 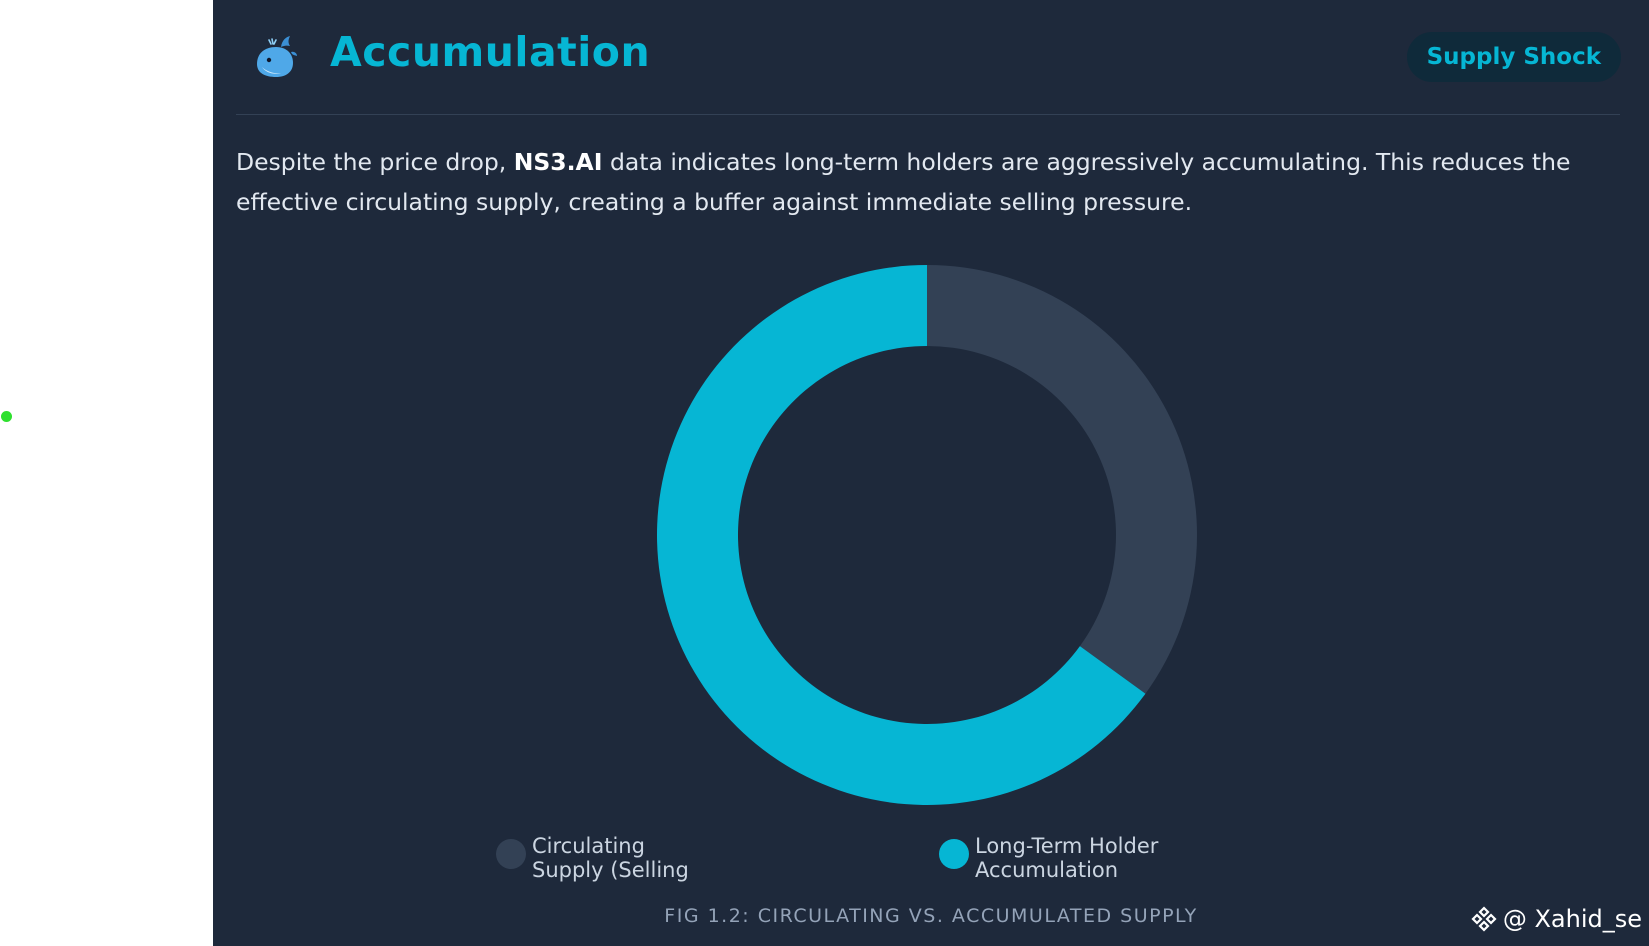 I want to click on legend-swatch-long-term, so click(x=954, y=854).